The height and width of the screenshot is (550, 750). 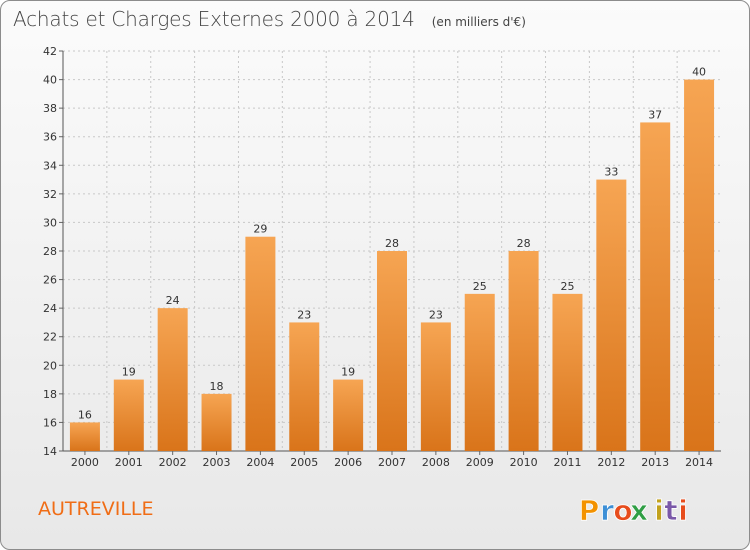 What do you see at coordinates (655, 286) in the screenshot?
I see `bar-2013` at bounding box center [655, 286].